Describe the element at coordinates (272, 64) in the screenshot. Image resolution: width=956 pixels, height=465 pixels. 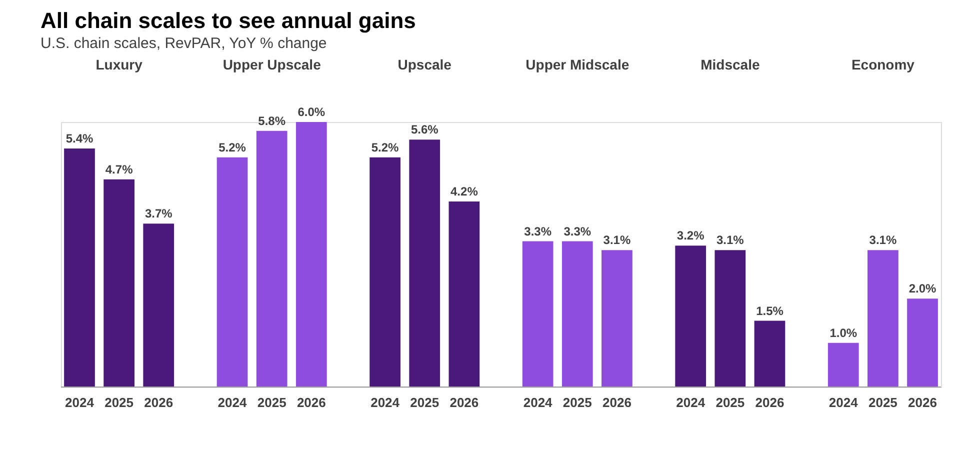
I see `x-tick-label: Upper Upscale` at that location.